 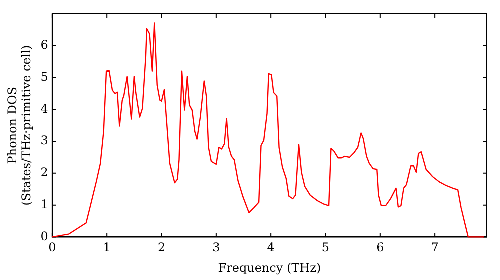 What do you see at coordinates (44, 141) in the screenshot?
I see `y-tick-label: 3` at bounding box center [44, 141].